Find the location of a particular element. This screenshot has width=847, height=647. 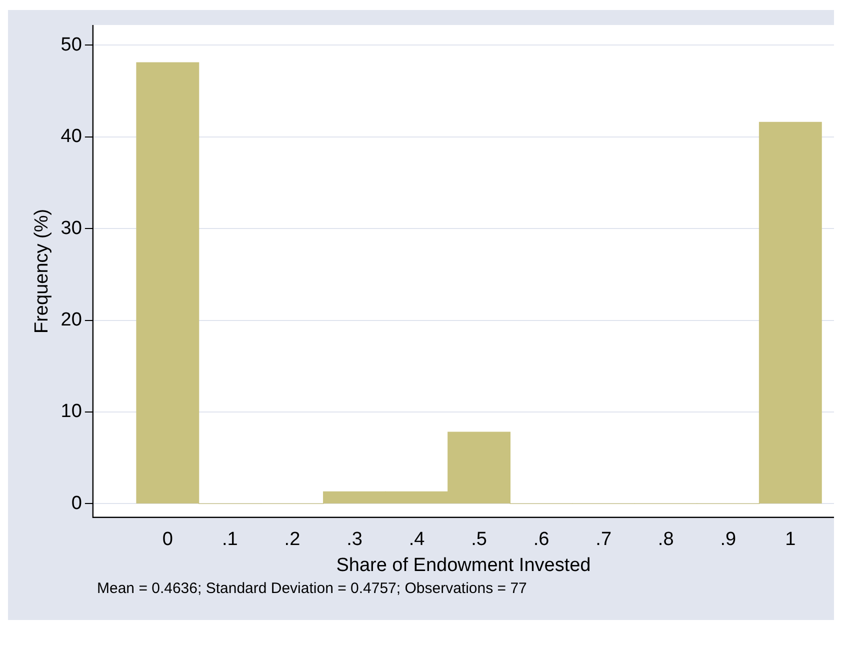

y-tick-label: 50 is located at coordinates (71, 45).